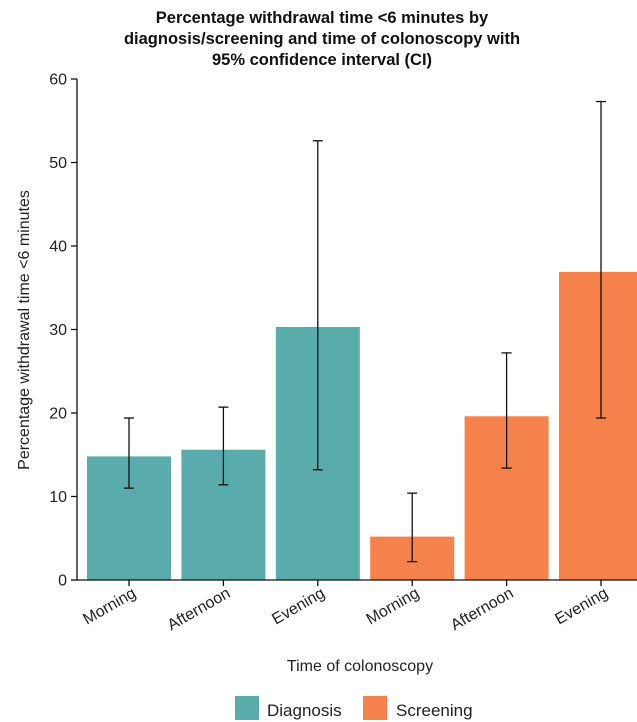 Image resolution: width=637 pixels, height=722 pixels. I want to click on chart-title-line-3: 95% confidence interval (CI), so click(322, 60).